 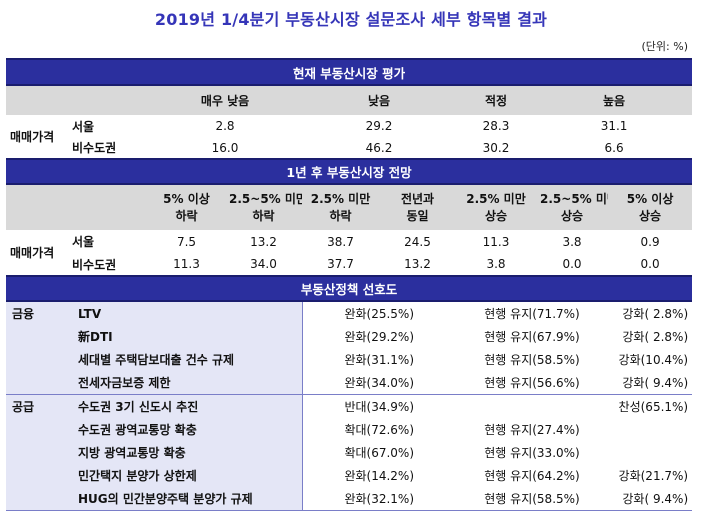 I want to click on table-row: 비수도권 11.3 34.0 37.7 13.2 3.8 0.0 0.0, so click(x=349, y=264).